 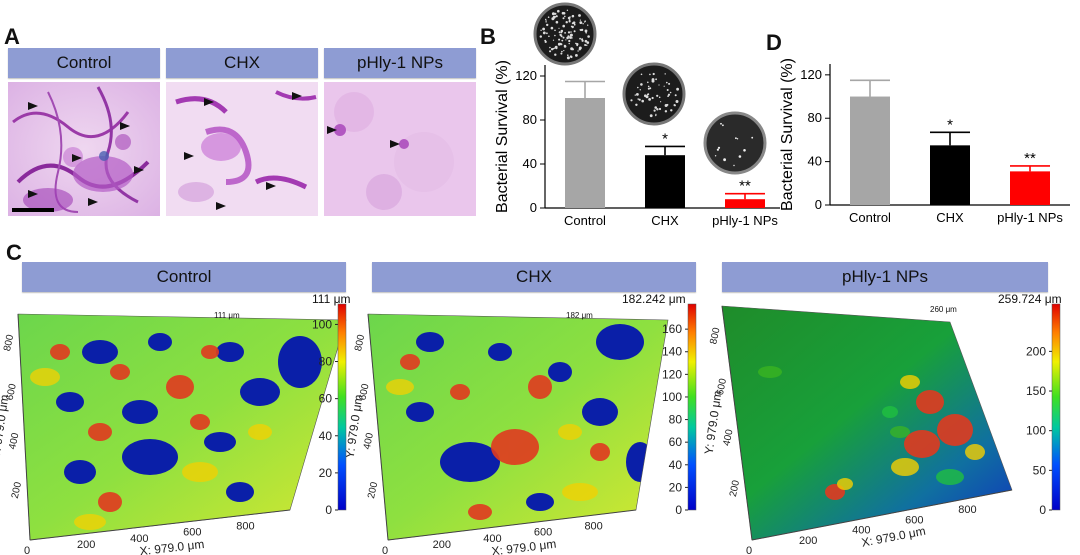 What do you see at coordinates (676, 487) in the screenshot?
I see `colorbar-tick-label: 20` at bounding box center [676, 487].